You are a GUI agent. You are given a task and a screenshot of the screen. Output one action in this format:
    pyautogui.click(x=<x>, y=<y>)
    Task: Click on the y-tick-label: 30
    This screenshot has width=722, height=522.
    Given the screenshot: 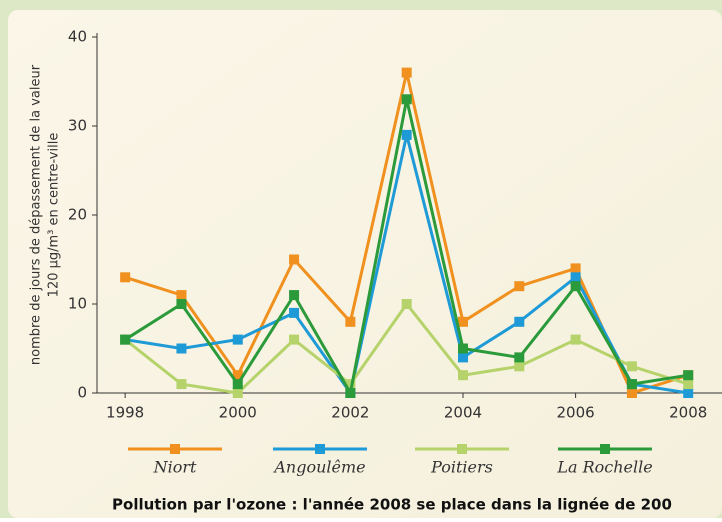 What is the action you would take?
    pyautogui.click(x=77, y=126)
    